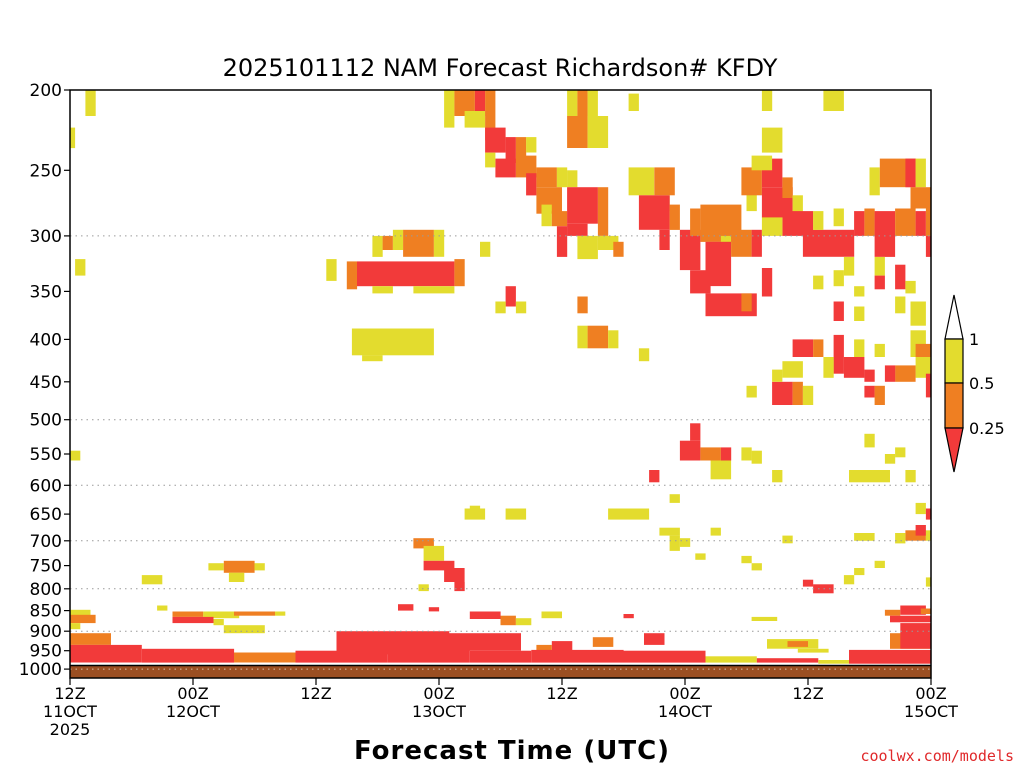  Describe the element at coordinates (981, 383) in the screenshot. I see `colorbar-label-0.5: 0.5` at that location.